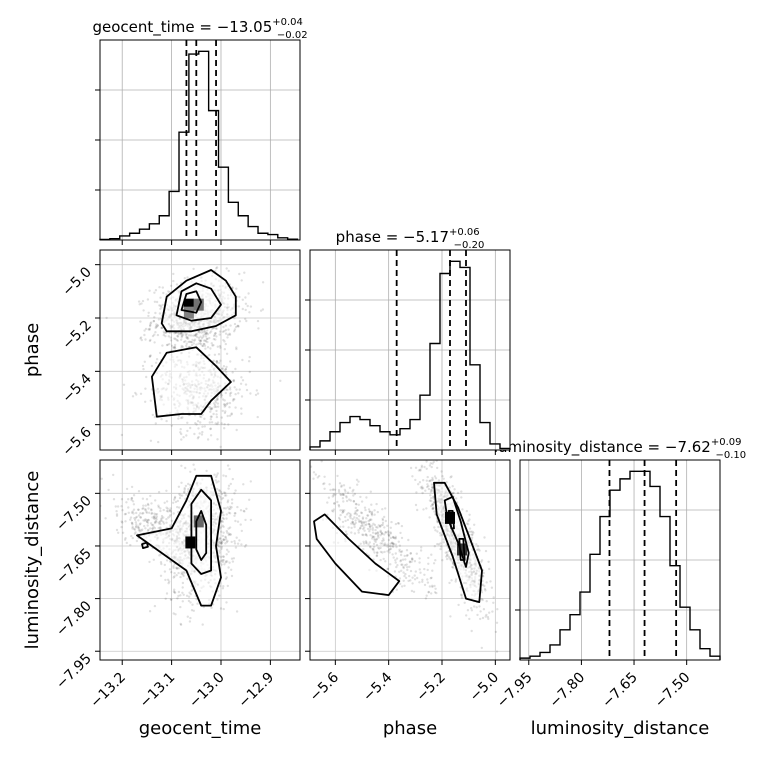  Describe the element at coordinates (158, 691) in the screenshot. I see `xtick-label-geocent_time-1: −13.1` at that location.